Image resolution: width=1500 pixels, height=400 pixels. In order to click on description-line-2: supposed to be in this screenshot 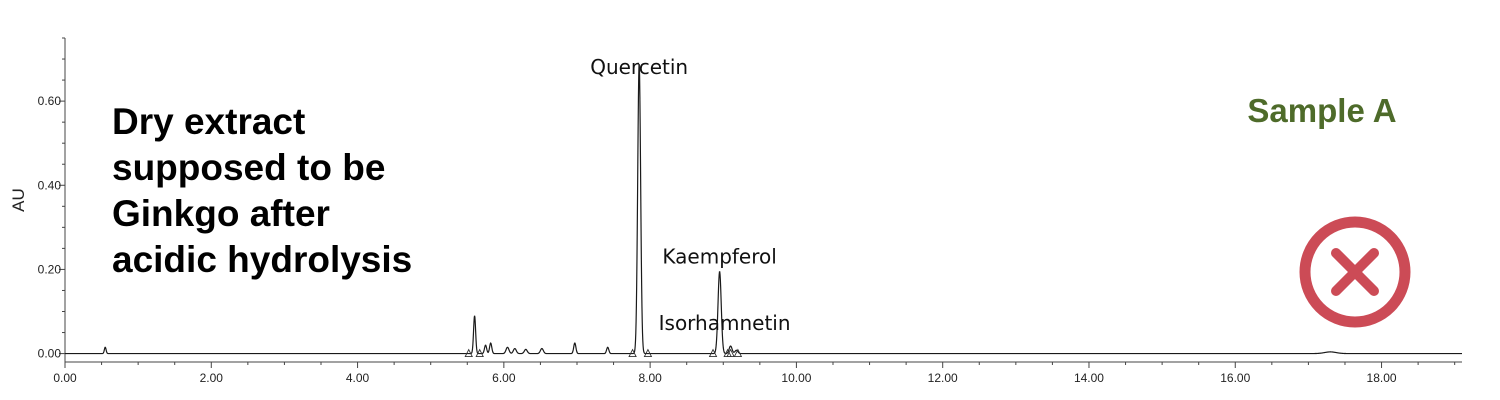, I will do `click(248, 167)`.